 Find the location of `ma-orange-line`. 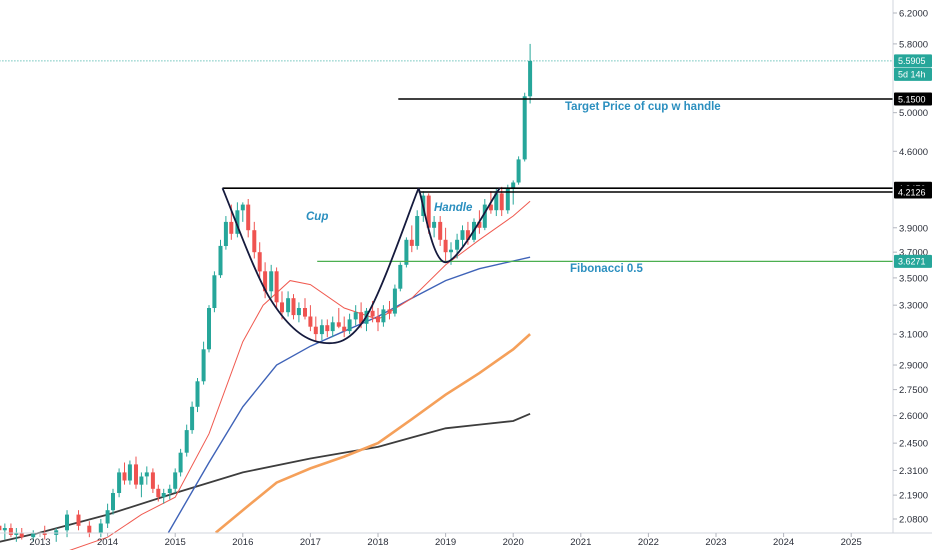

ma-orange-line is located at coordinates (372, 433).